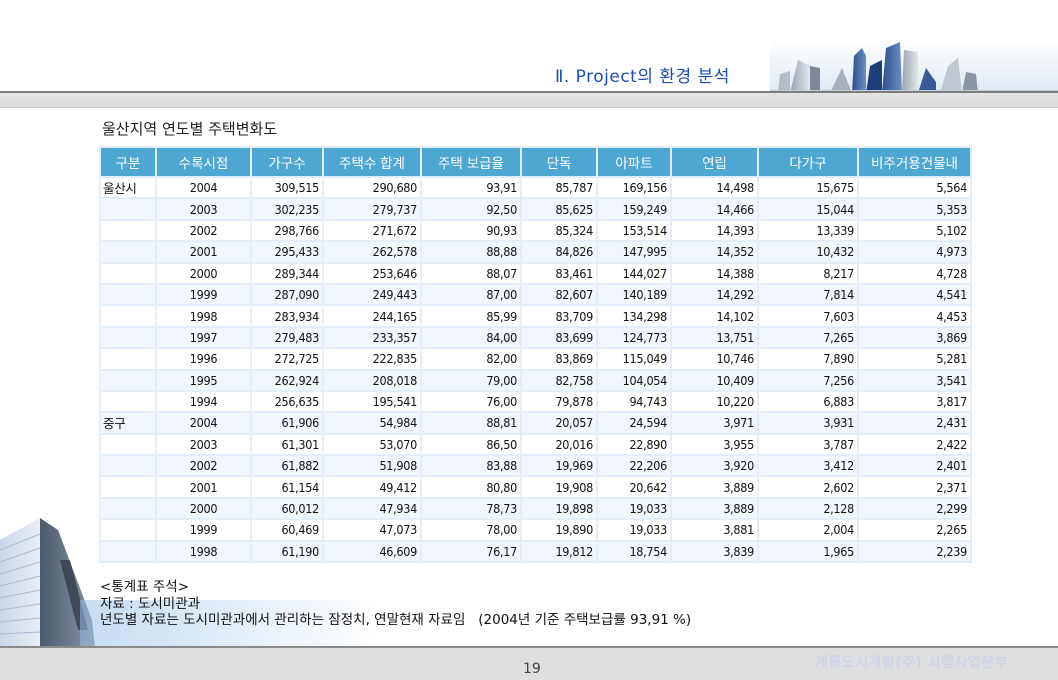  What do you see at coordinates (203, 209) in the screenshot?
I see `table-cell: 2003` at bounding box center [203, 209].